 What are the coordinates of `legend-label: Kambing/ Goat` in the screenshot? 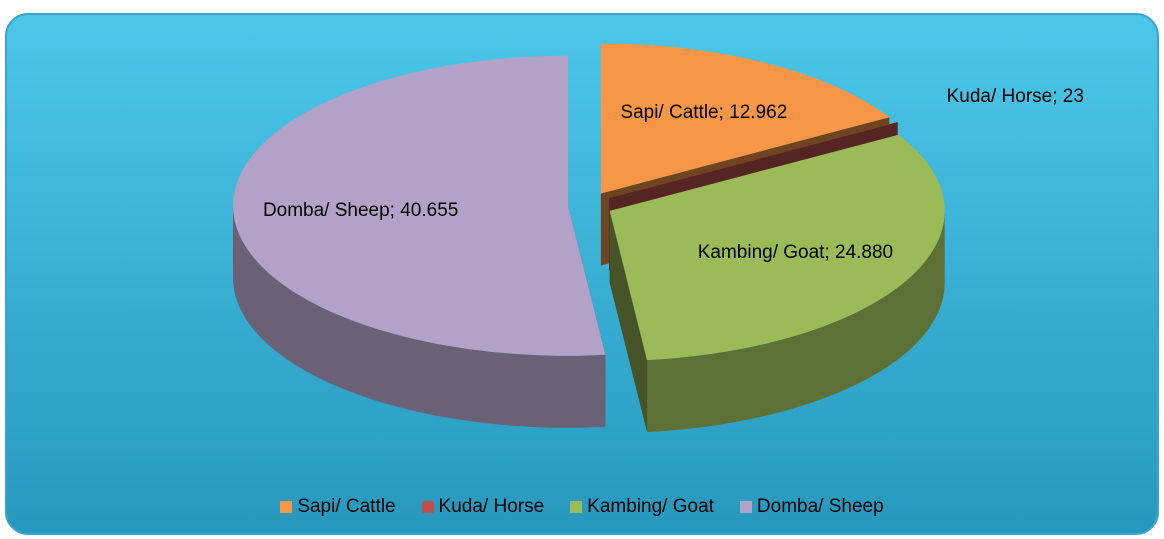 It's located at (650, 506).